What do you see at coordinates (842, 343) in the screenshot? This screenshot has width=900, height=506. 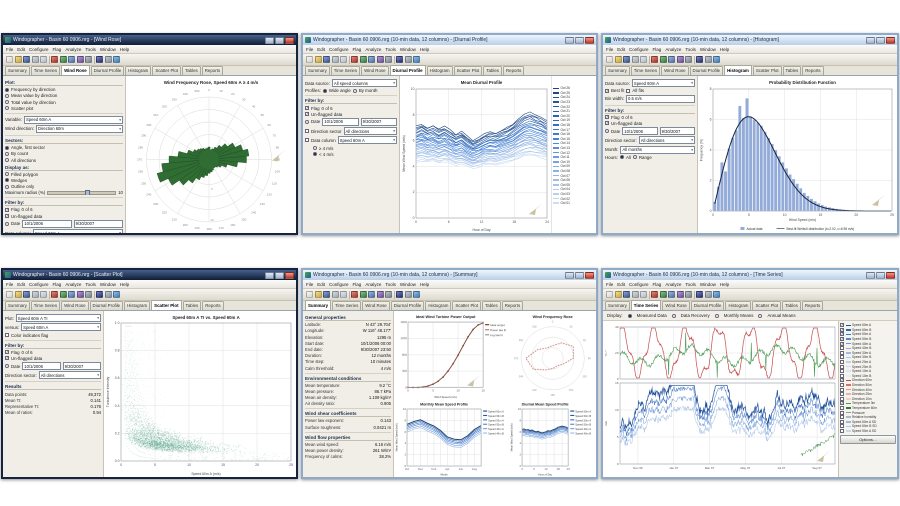 I see `legend-checkbox-speed-40m-a: ✓` at bounding box center [842, 343].